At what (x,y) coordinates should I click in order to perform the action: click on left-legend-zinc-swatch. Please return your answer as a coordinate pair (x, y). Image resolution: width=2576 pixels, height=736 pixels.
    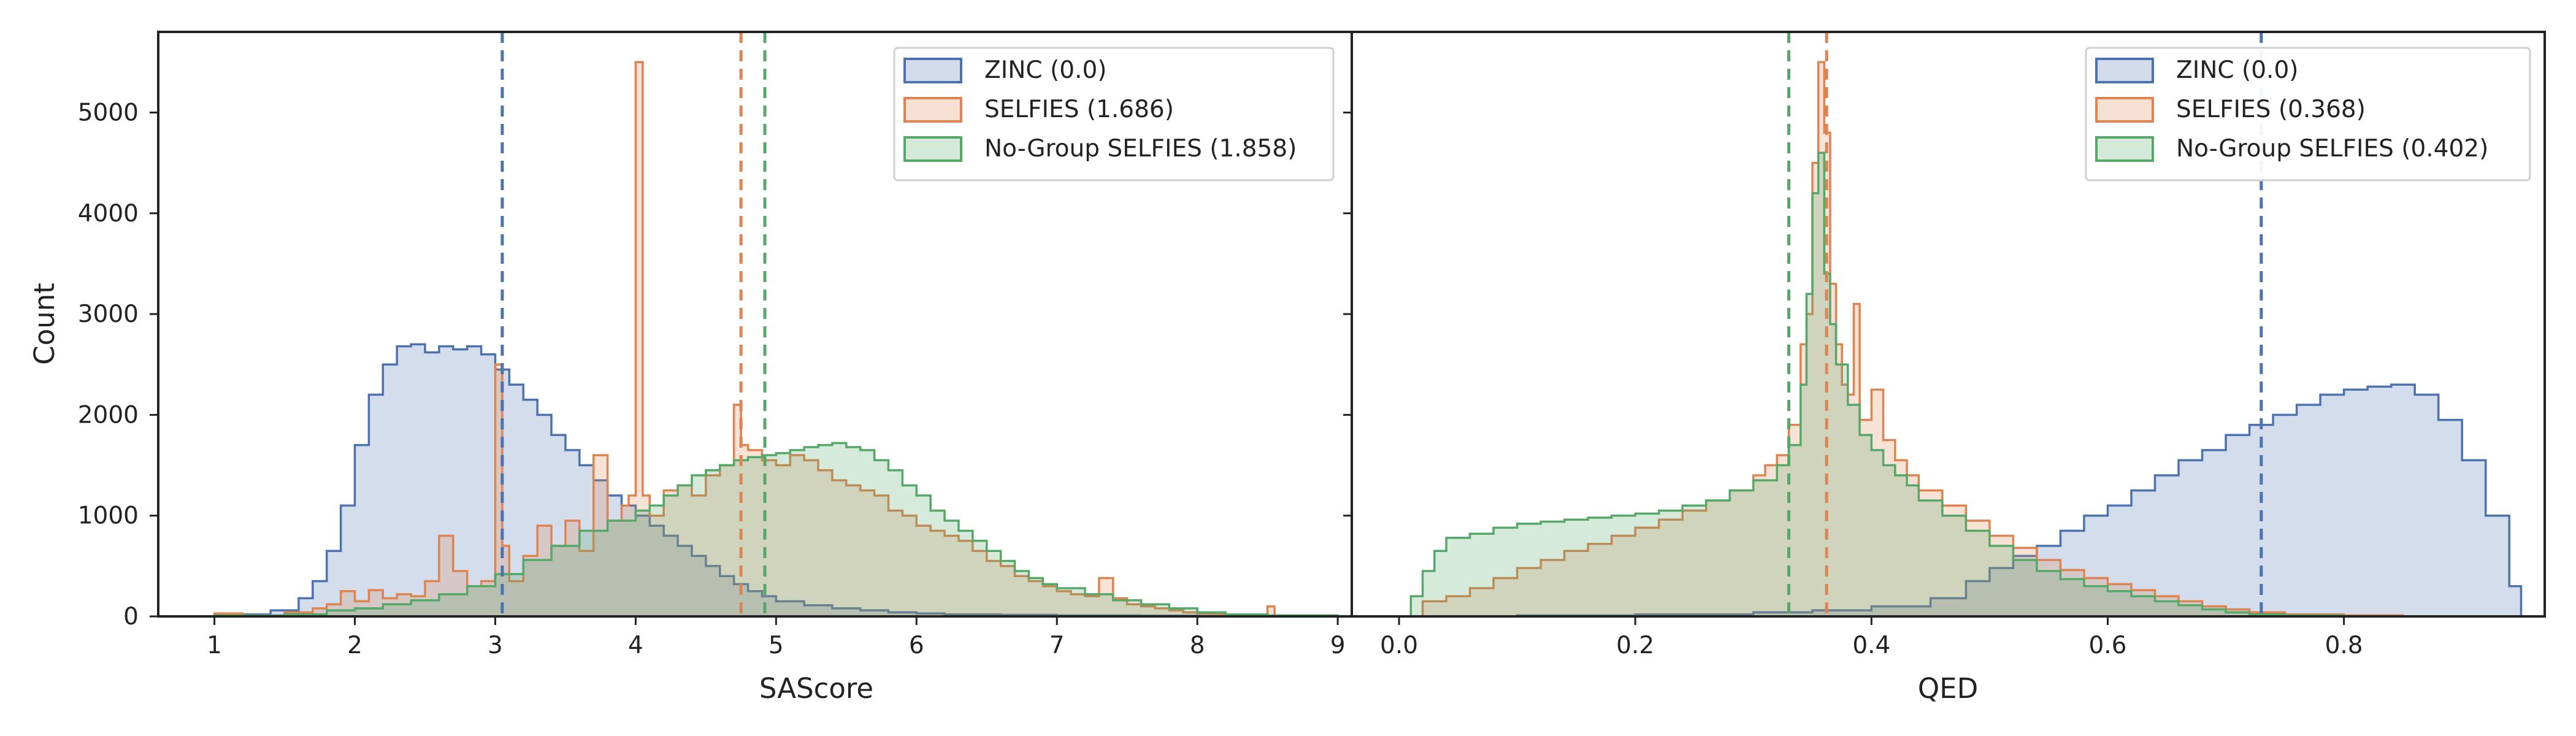
    Looking at the image, I should click on (932, 70).